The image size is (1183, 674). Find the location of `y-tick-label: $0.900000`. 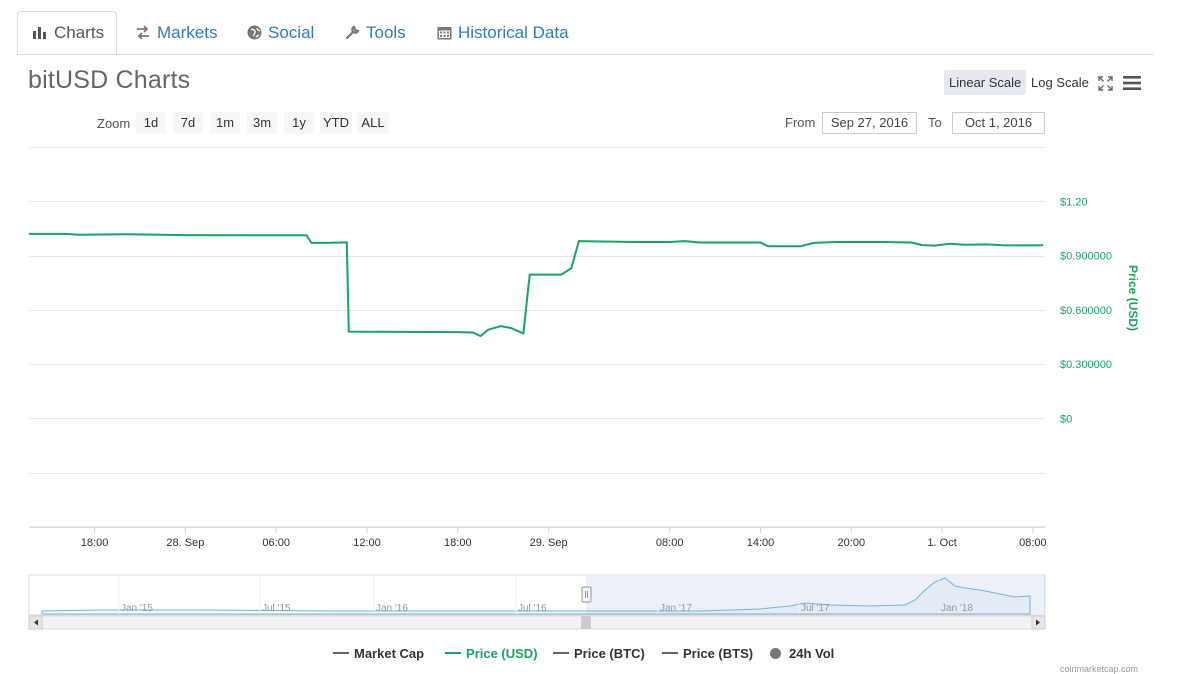

y-tick-label: $0.900000 is located at coordinates (1086, 257).